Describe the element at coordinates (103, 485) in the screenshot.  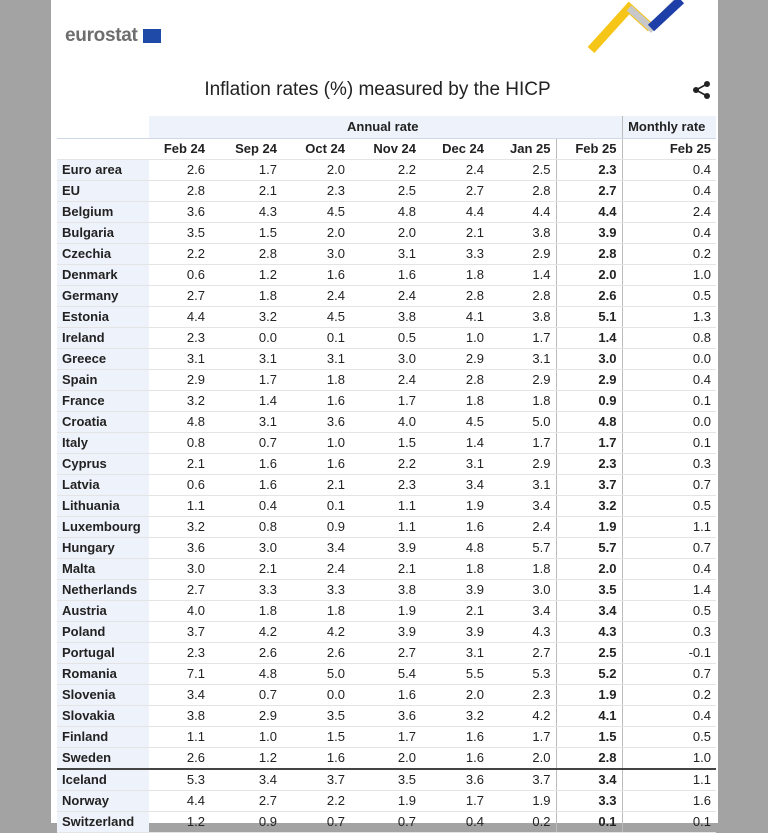
I see `country-cell: Latvia` at that location.